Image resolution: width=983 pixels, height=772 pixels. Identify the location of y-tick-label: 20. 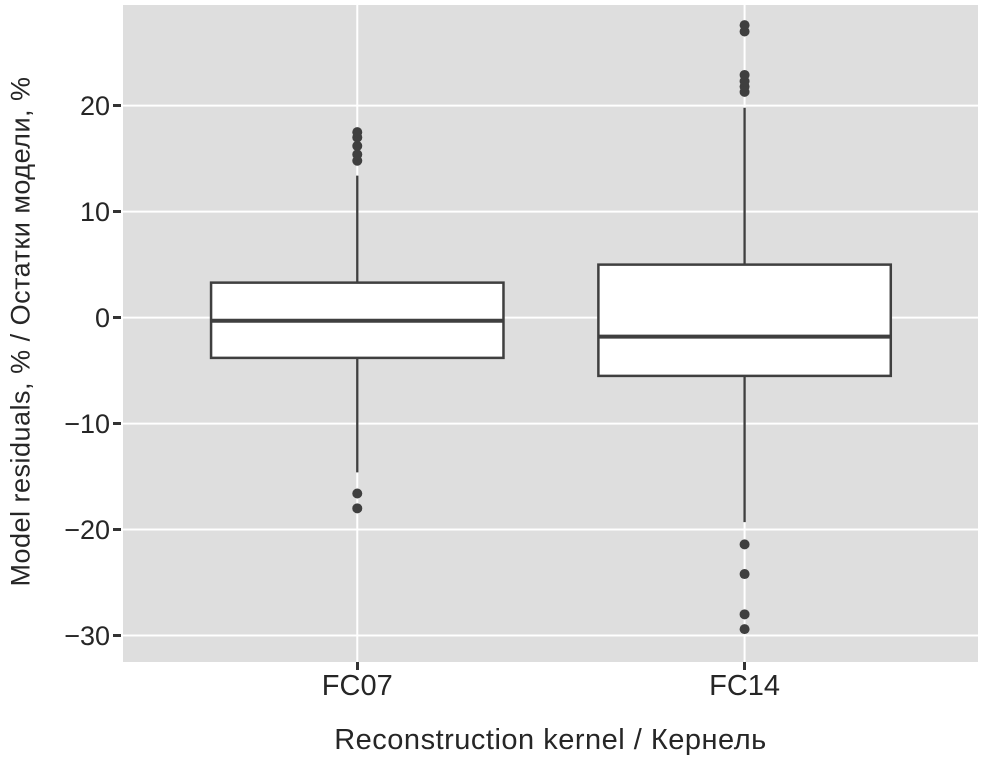
(94, 105).